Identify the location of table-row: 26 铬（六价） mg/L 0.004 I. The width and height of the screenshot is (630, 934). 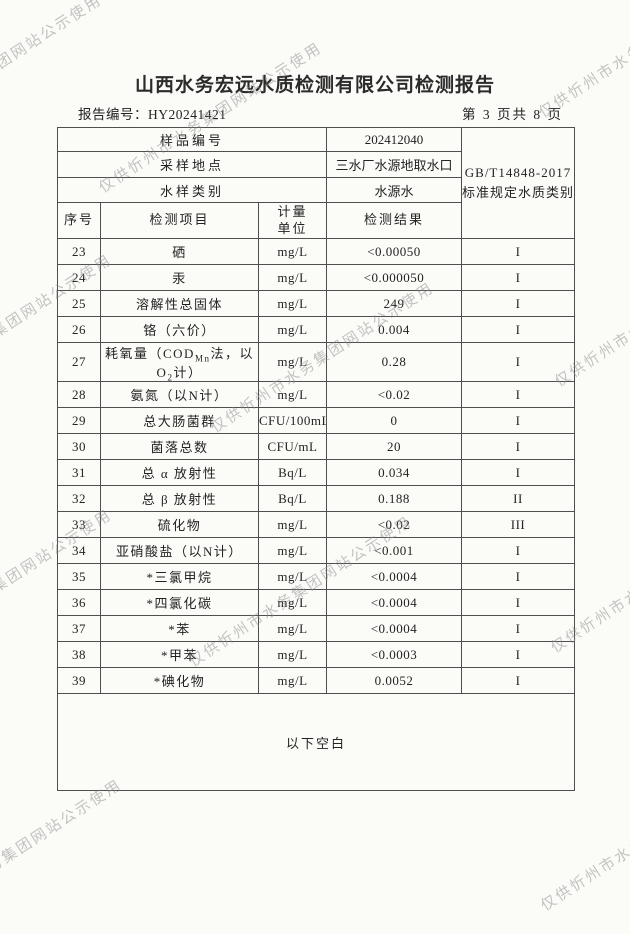
(316, 329).